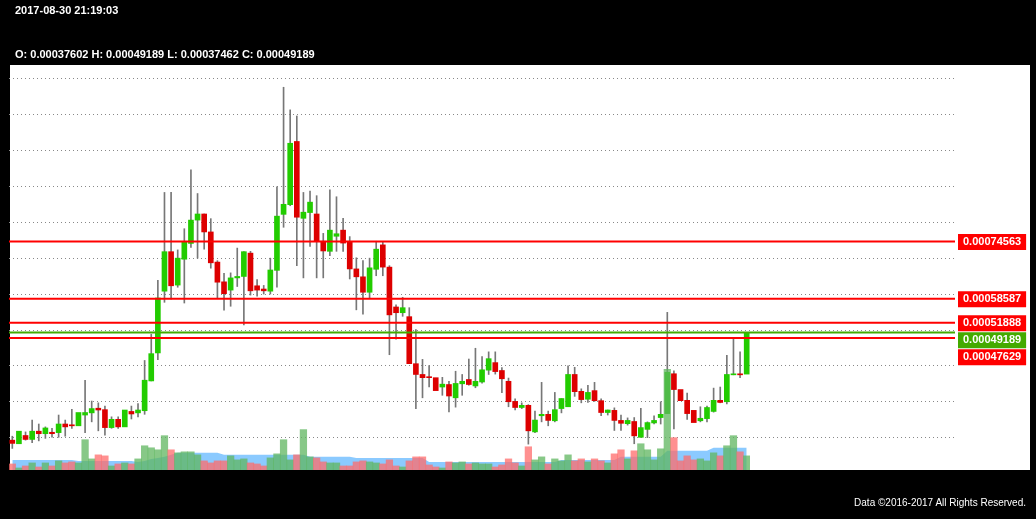 The height and width of the screenshot is (519, 1036). I want to click on ref-line-label: 0.00047629, so click(992, 356).